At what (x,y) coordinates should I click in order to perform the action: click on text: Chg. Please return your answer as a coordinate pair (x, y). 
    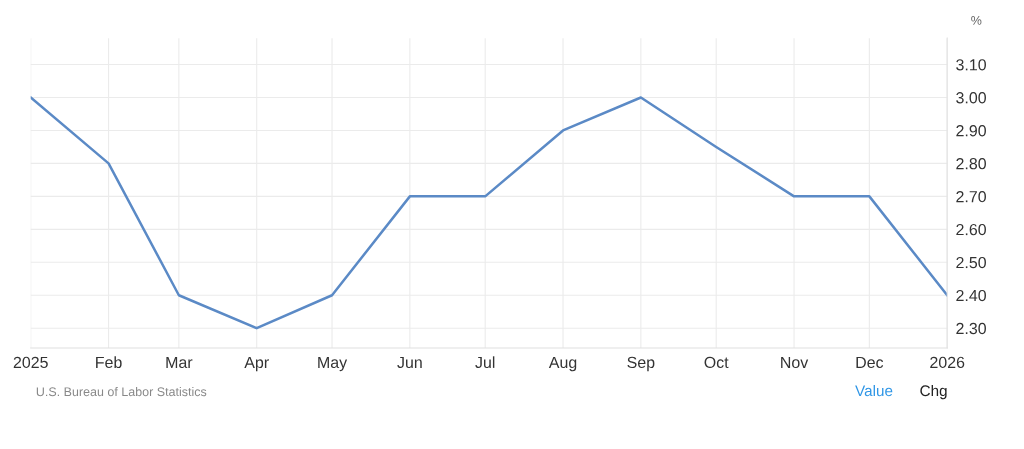
    Looking at the image, I should click on (933, 392).